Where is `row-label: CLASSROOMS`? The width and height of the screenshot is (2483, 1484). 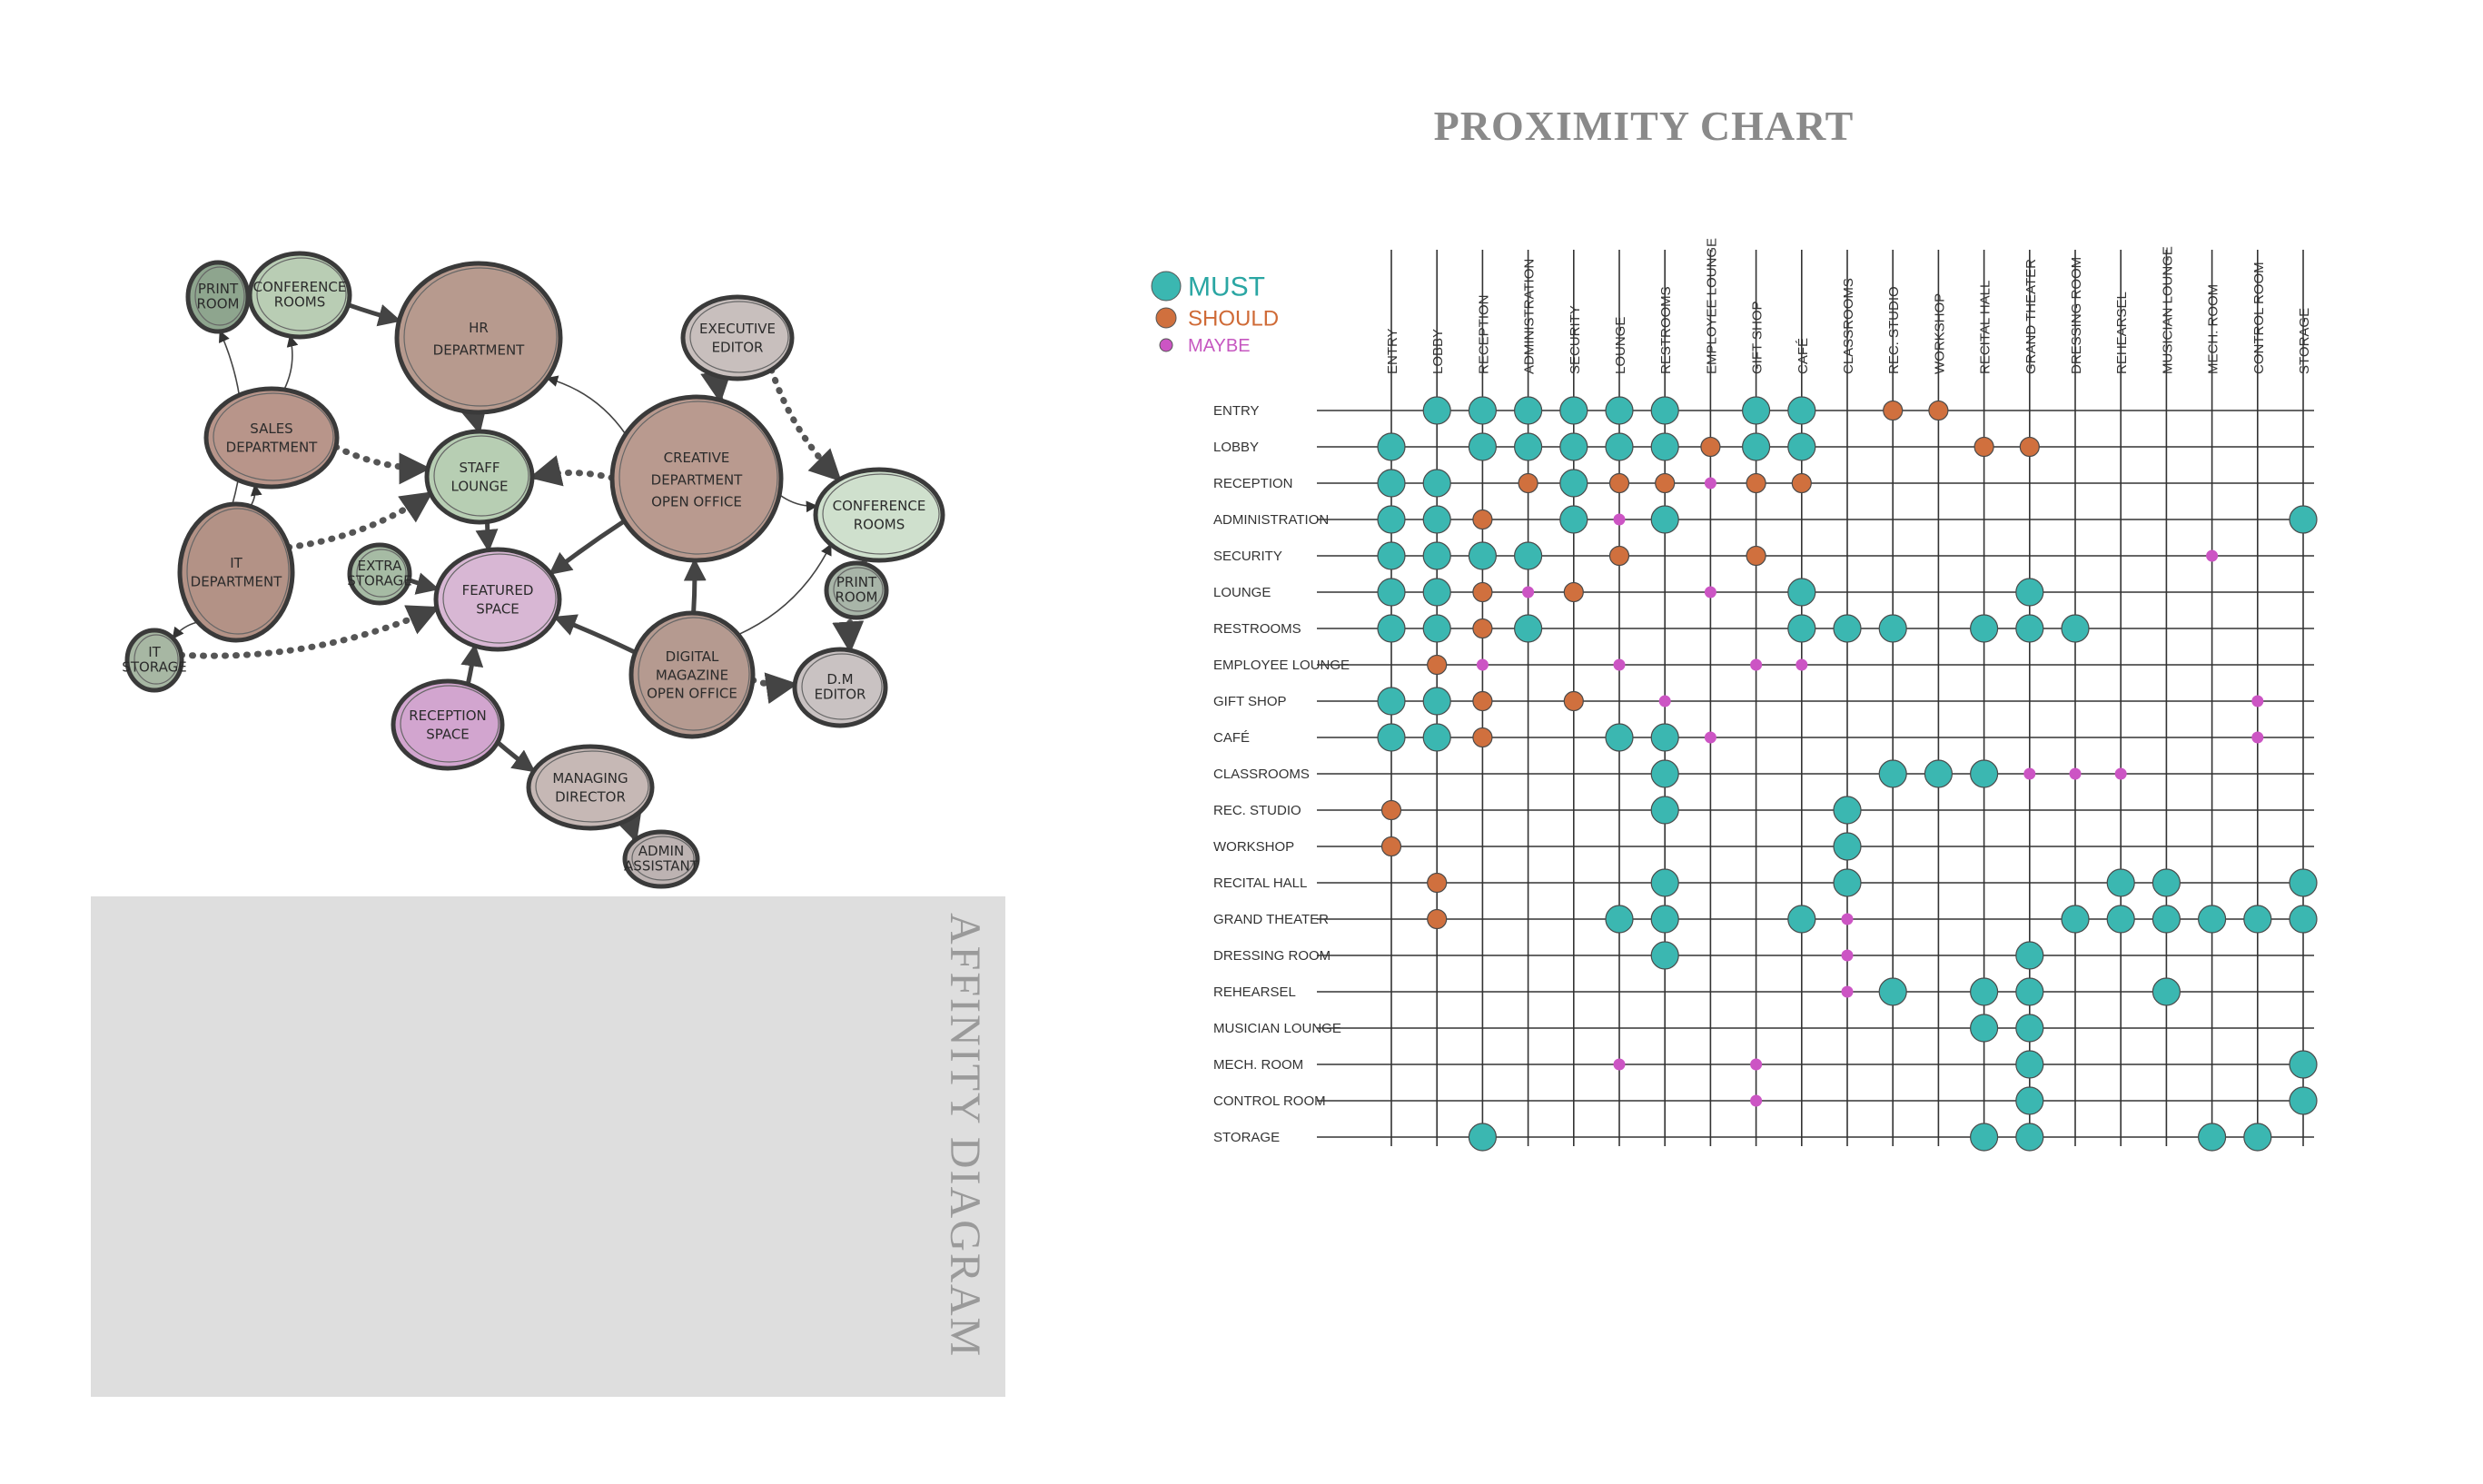 row-label: CLASSROOMS is located at coordinates (1261, 774).